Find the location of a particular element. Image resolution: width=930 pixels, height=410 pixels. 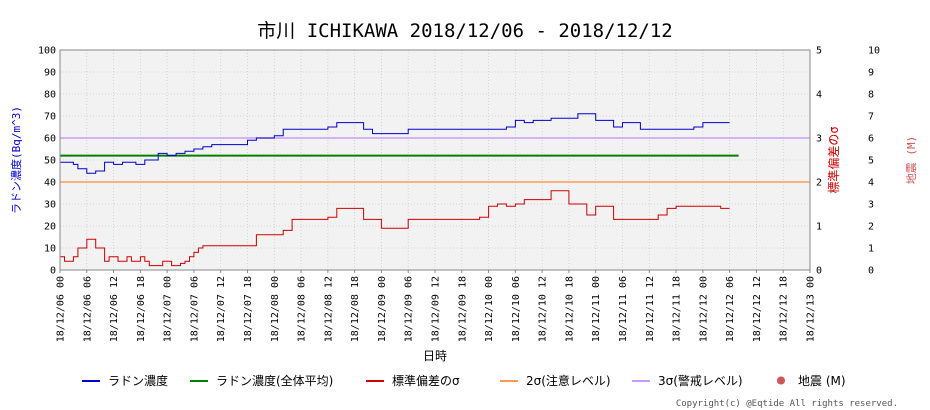

y-axis-left-label: ラドン濃度(Bq/m^3) is located at coordinates (16, 160).